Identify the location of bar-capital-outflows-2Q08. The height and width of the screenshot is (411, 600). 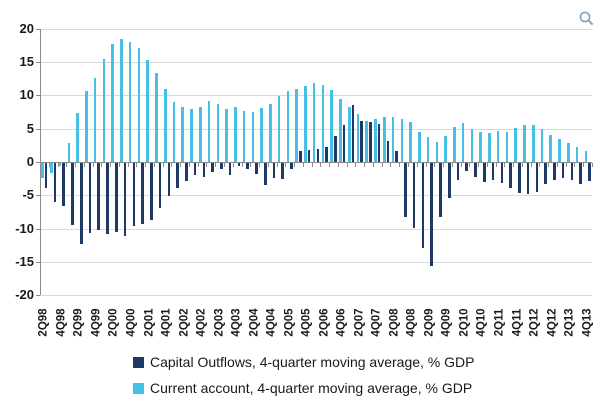
(396, 156).